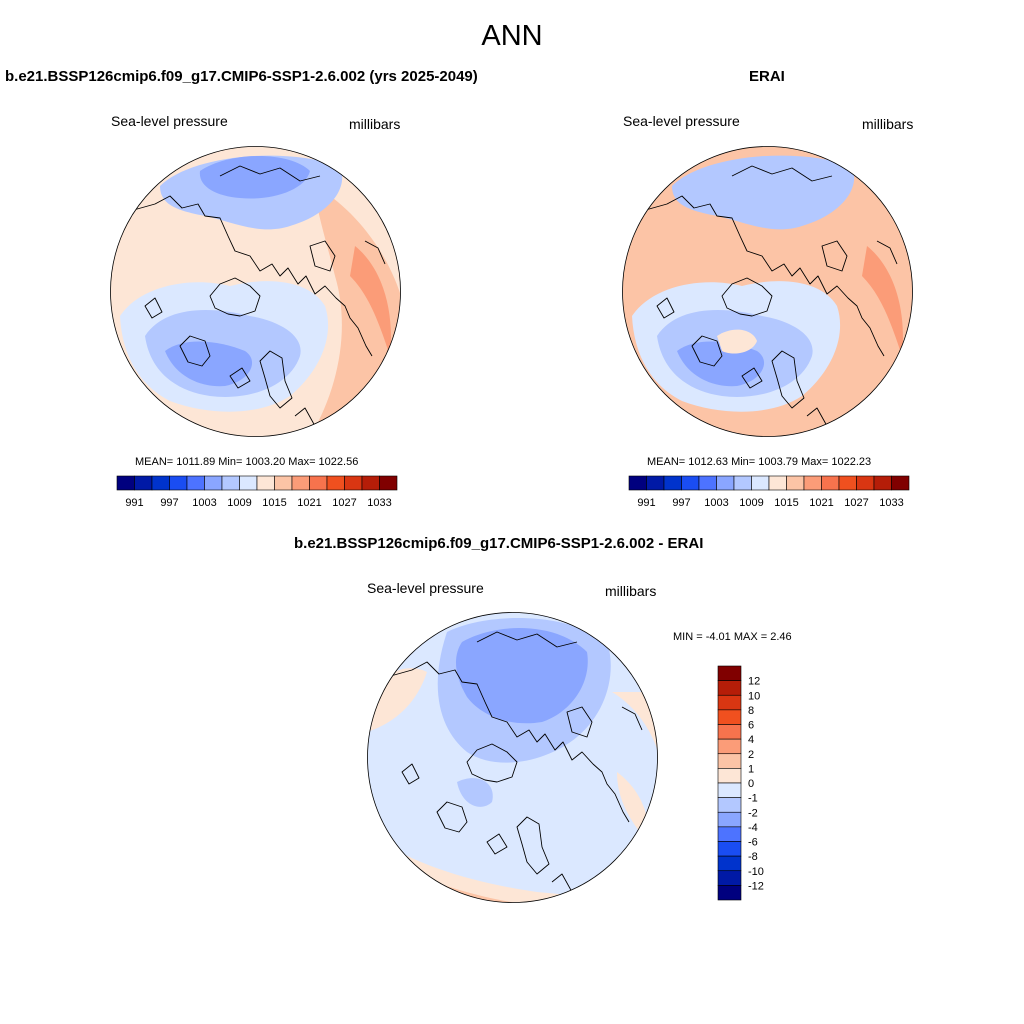 The height and width of the screenshot is (1024, 1024). Describe the element at coordinates (821, 503) in the screenshot. I see `colorbar-tick-label: 1021` at that location.